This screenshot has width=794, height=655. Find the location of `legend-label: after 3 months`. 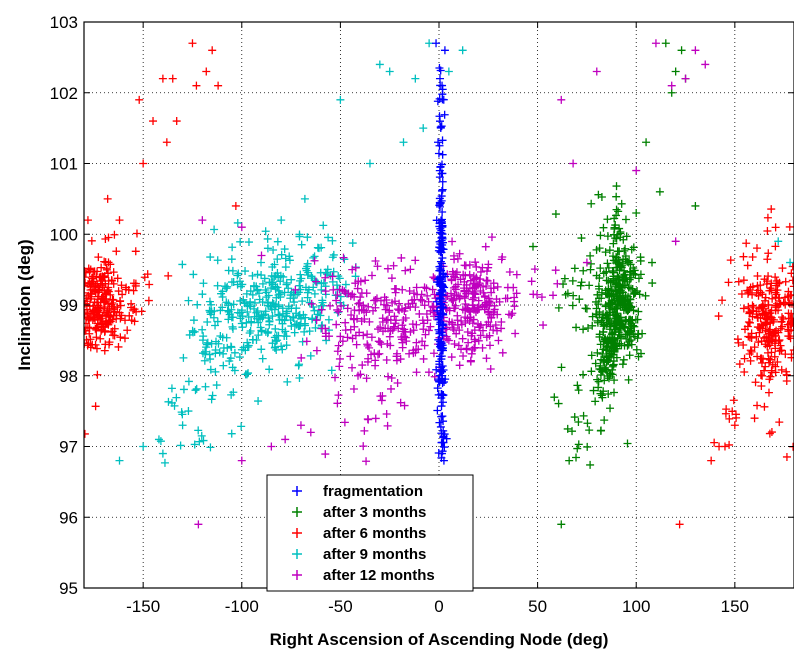

legend-label: after 3 months is located at coordinates (374, 512).